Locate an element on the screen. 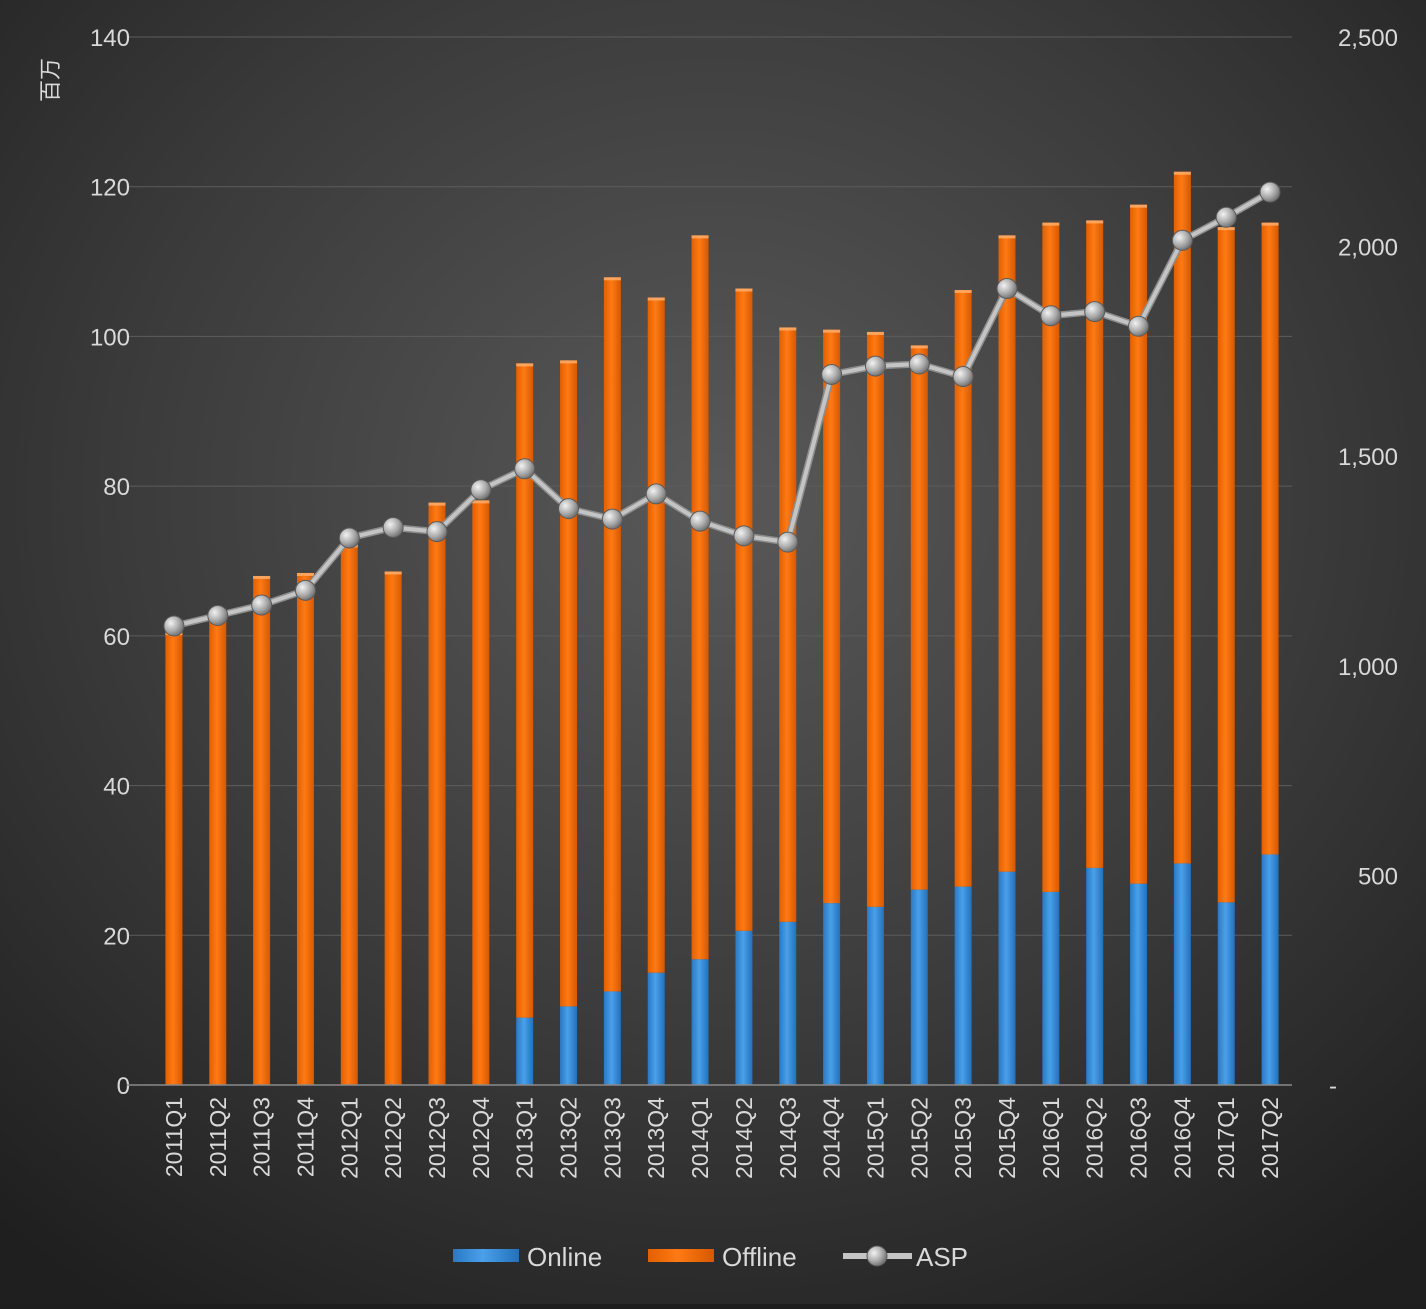  x-tick-label: 2016Q3 is located at coordinates (1139, 1138).